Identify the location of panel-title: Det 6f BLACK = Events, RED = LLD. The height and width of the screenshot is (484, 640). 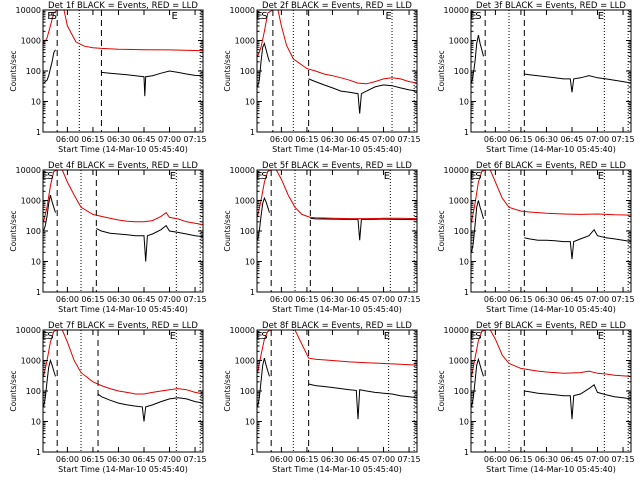
(551, 166).